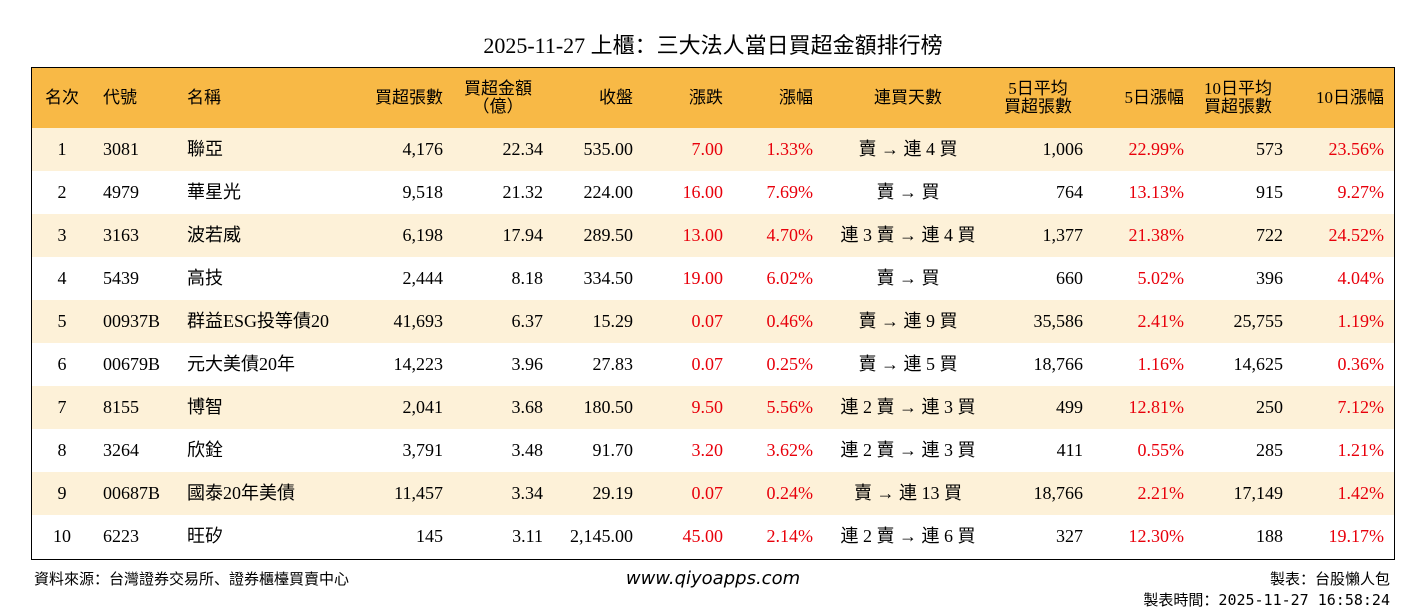  What do you see at coordinates (908, 235) in the screenshot?
I see `cell: 連 3 賣 → 連 4 買` at bounding box center [908, 235].